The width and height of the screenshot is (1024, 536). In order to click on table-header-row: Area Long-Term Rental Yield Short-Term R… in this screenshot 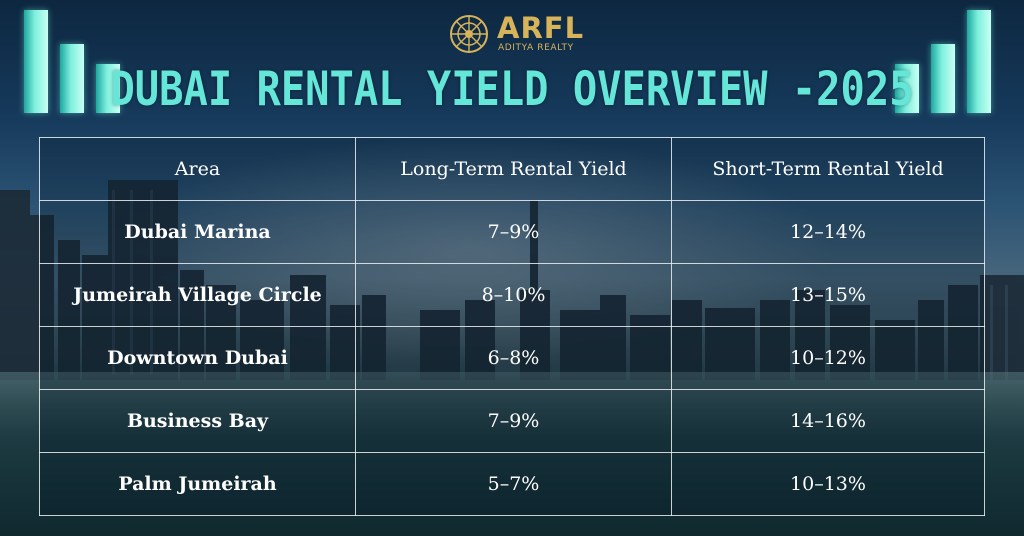, I will do `click(512, 169)`.